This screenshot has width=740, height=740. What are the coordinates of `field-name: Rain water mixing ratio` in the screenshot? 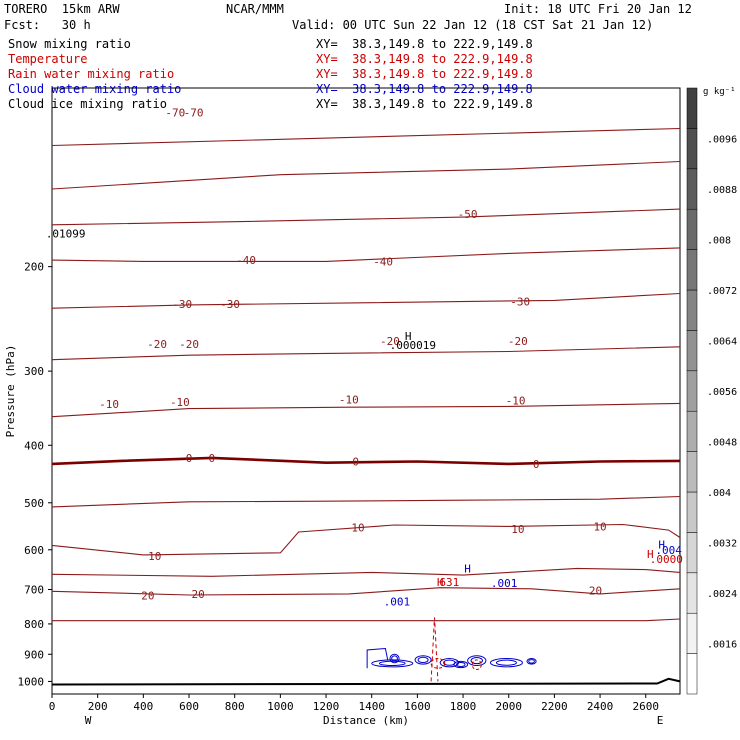 It's located at (91, 74).